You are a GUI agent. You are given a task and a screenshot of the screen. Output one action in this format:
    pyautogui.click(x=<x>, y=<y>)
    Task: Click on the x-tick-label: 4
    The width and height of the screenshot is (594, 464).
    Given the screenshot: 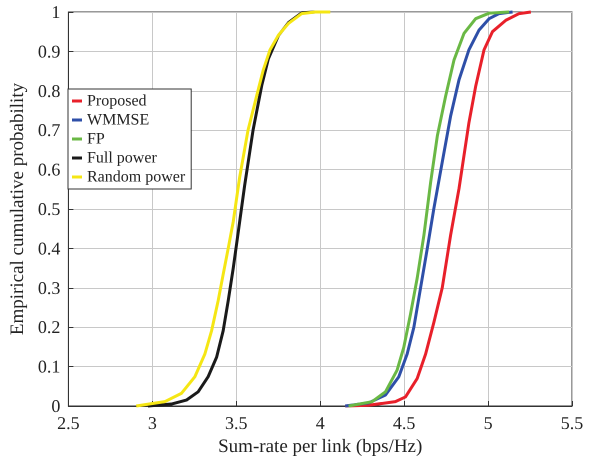 What is the action you would take?
    pyautogui.click(x=320, y=423)
    